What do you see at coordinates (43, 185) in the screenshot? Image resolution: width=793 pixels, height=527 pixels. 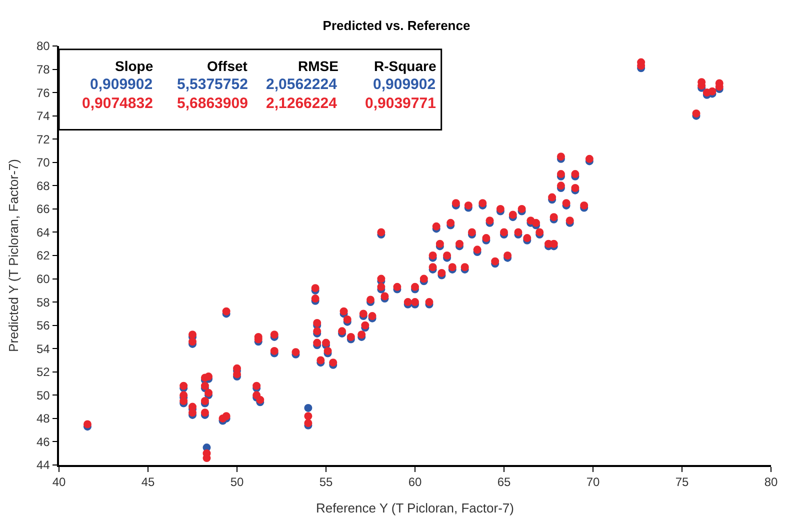 I see `y-tick-label: 68` at bounding box center [43, 185].